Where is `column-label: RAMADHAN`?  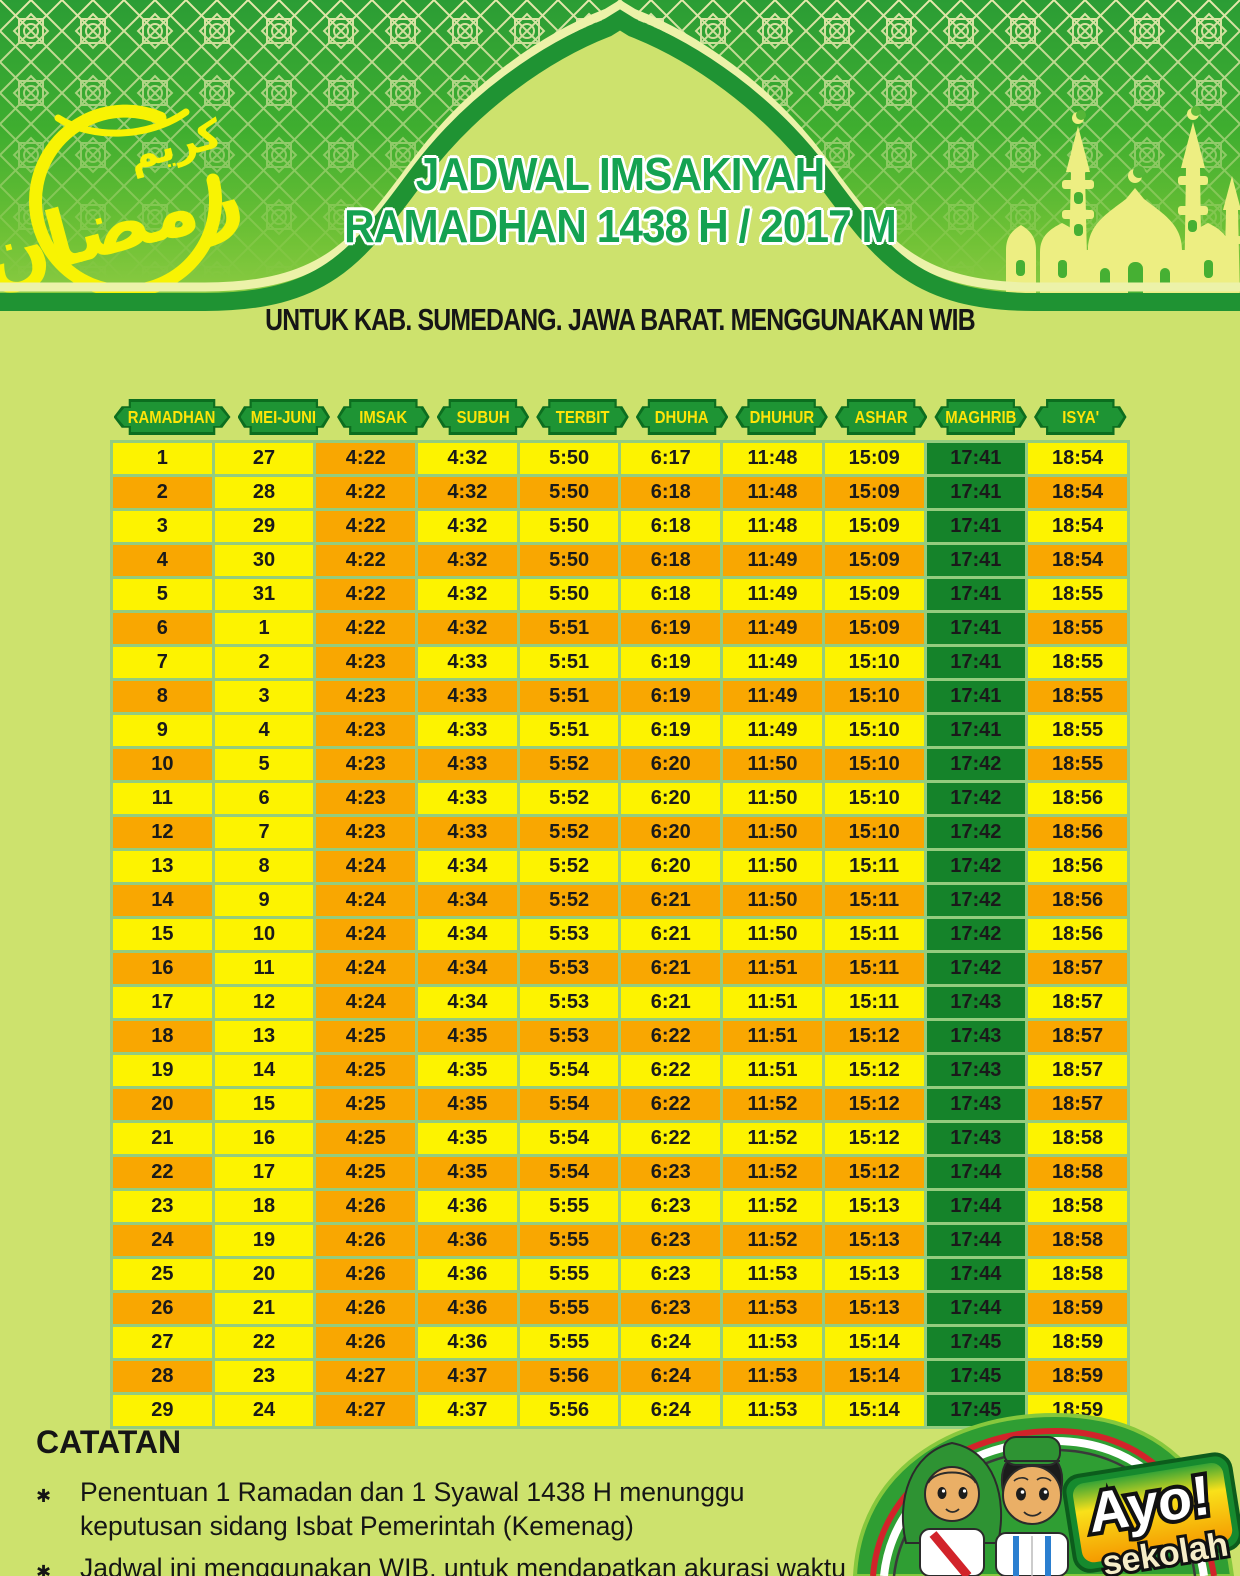
column-label: RAMADHAN is located at coordinates (172, 416).